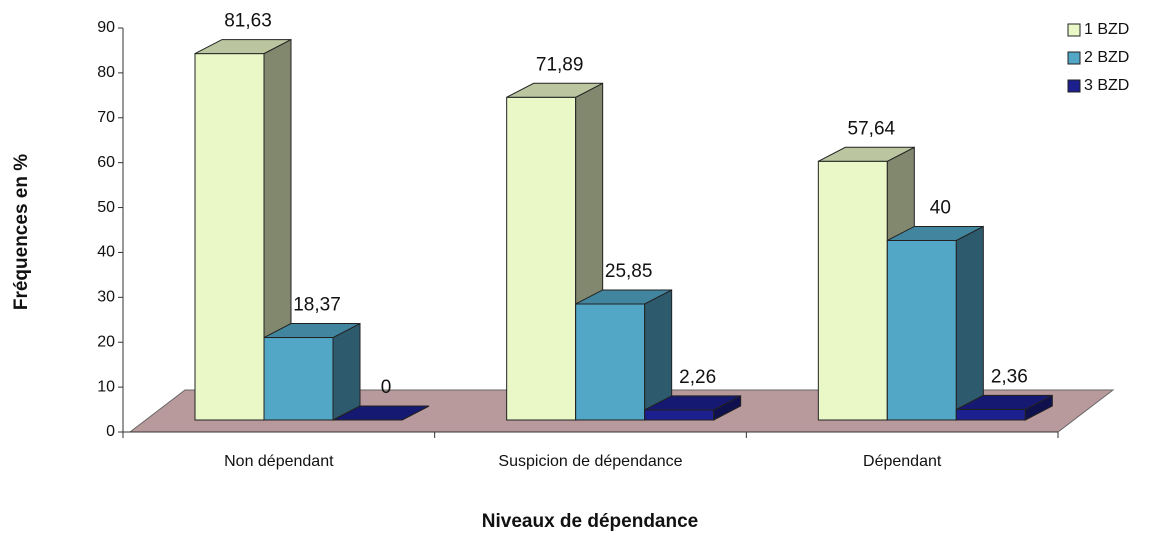 Image resolution: width=1157 pixels, height=541 pixels. What do you see at coordinates (106, 72) in the screenshot?
I see `y-tick-label: 80` at bounding box center [106, 72].